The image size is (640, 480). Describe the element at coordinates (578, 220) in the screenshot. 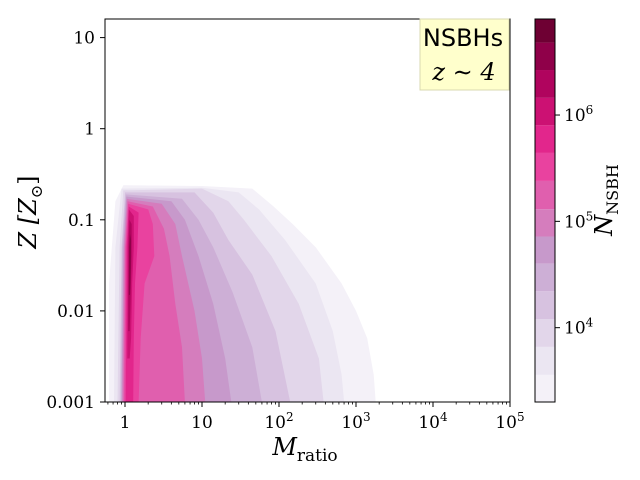

I see `colorbar-tick-label: 10⁵` at that location.